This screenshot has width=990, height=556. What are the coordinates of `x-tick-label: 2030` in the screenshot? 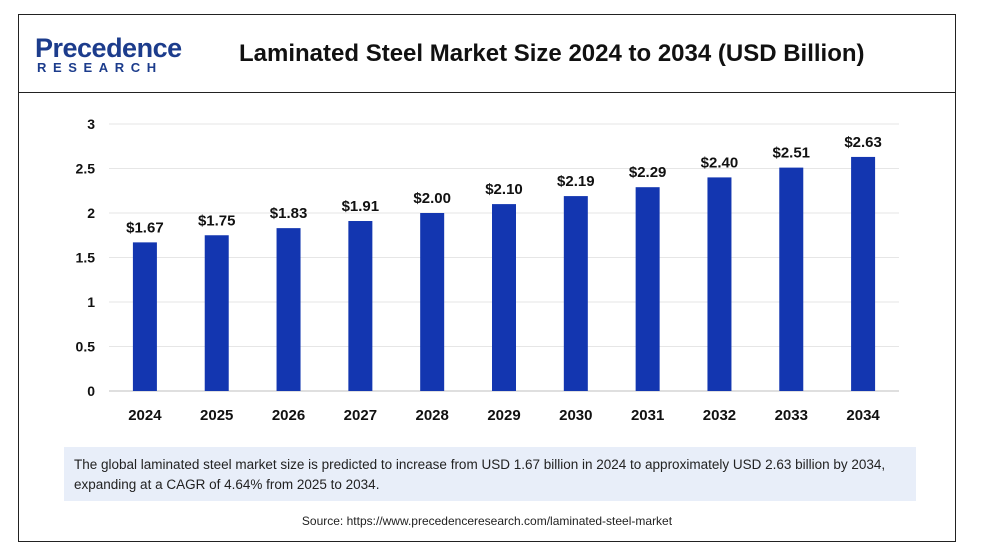 It's located at (575, 415).